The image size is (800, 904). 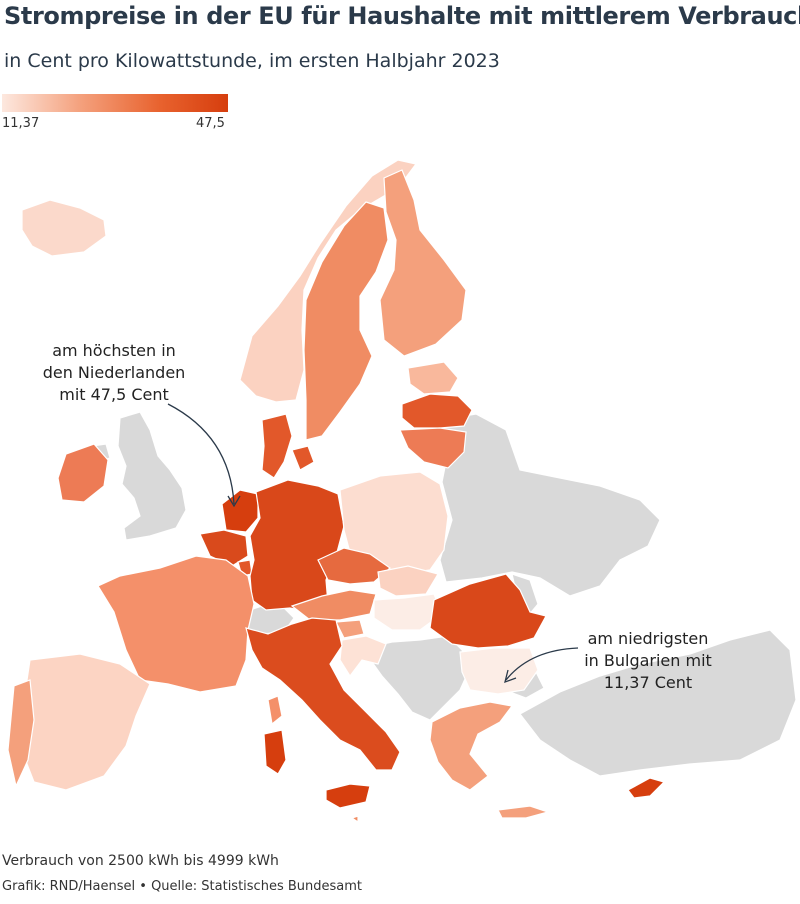 What do you see at coordinates (408, 581) in the screenshot?
I see `country-slovakia` at bounding box center [408, 581].